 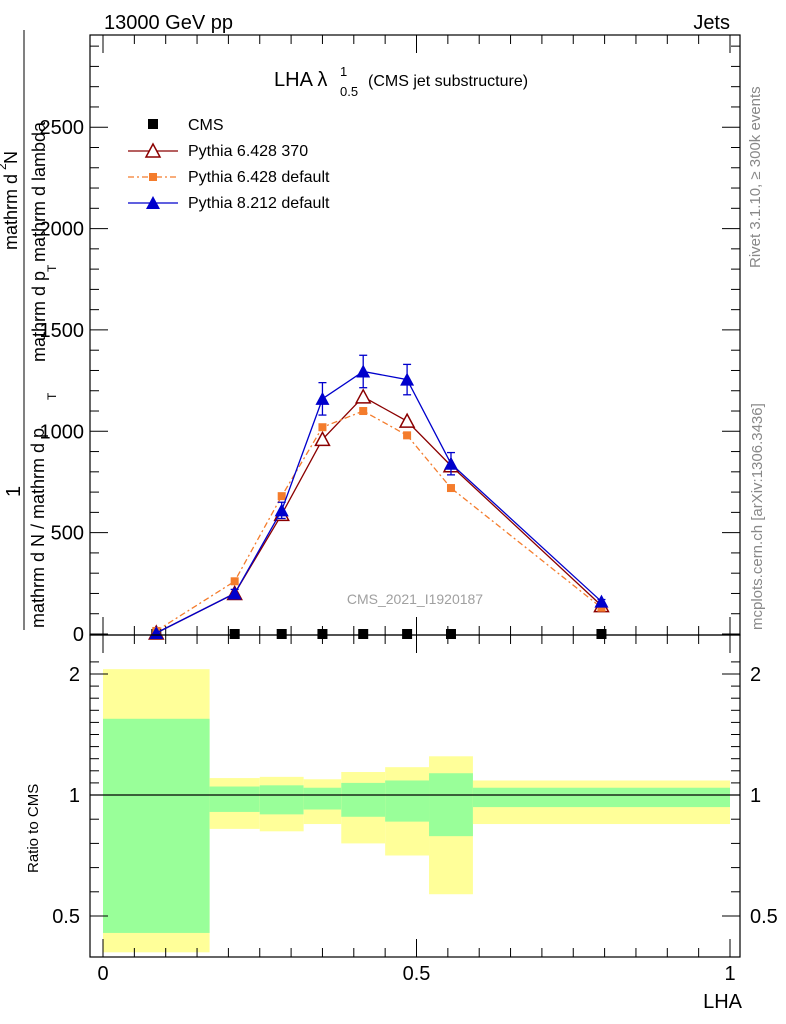 I want to click on ratio-ytick-label-left: 2, so click(x=74, y=675).